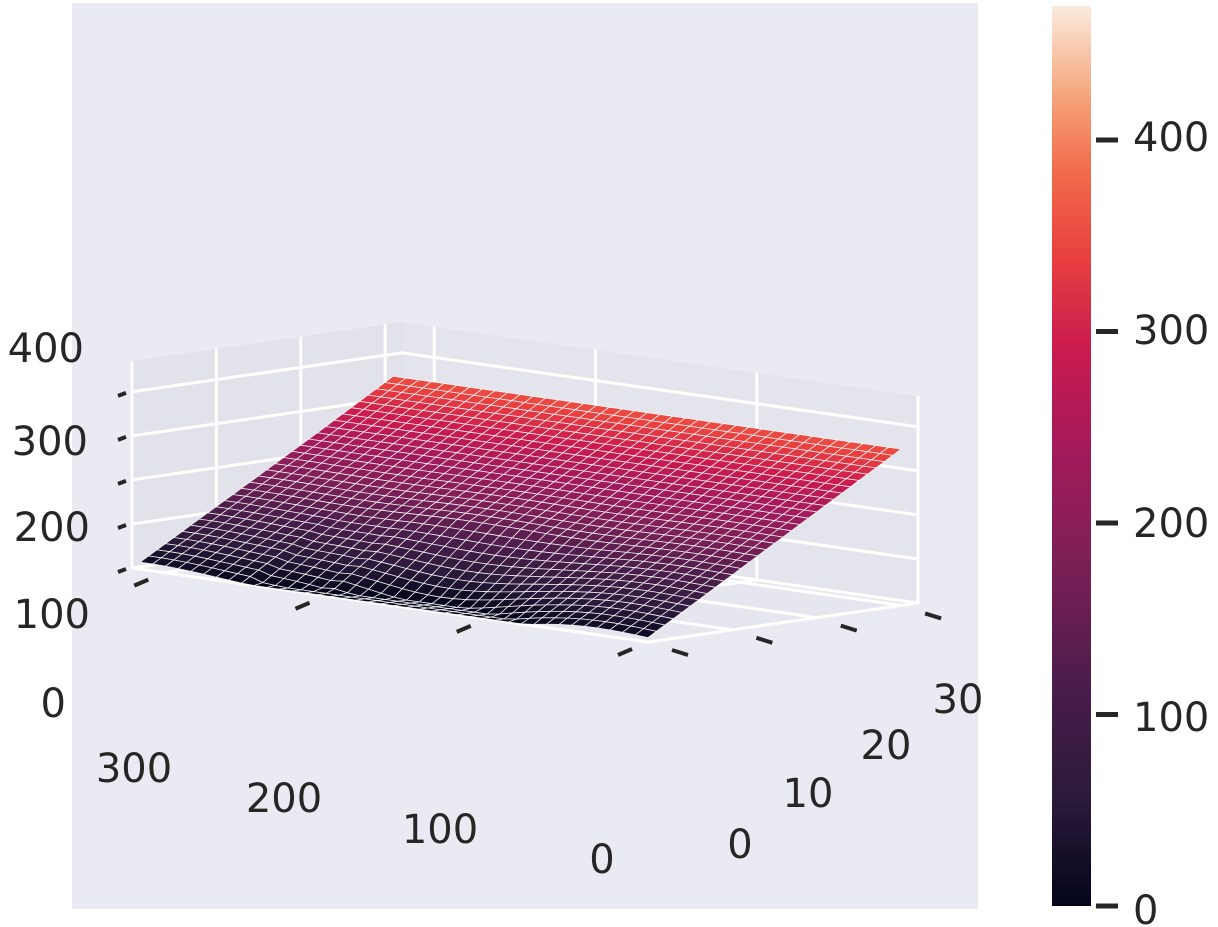  I want to click on z-tick-100: 100, so click(52, 615).